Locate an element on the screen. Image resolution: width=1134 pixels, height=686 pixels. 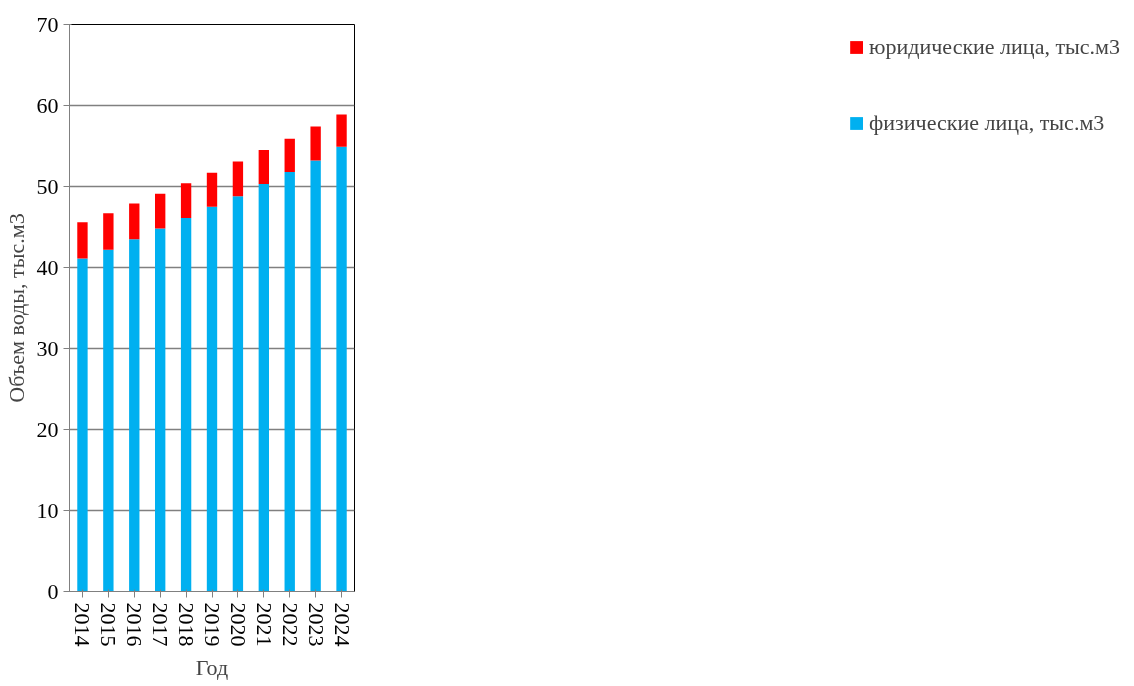
legend-label: физические лица, тыс.м3 is located at coordinates (987, 123).